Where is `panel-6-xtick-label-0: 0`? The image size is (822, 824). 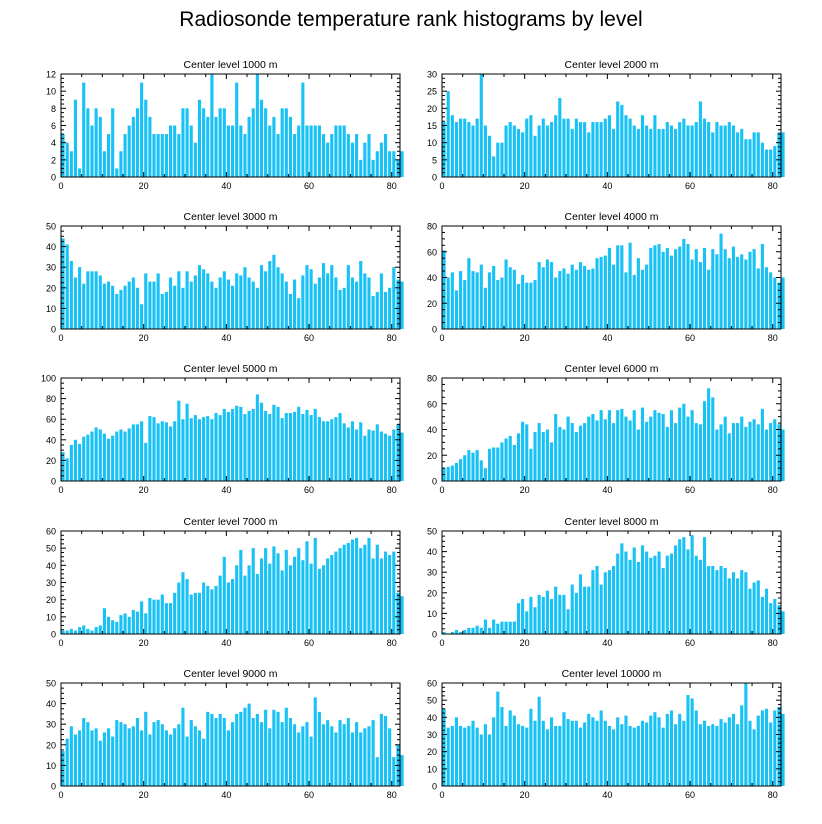 panel-6-xtick-label-0: 0 is located at coordinates (441, 490).